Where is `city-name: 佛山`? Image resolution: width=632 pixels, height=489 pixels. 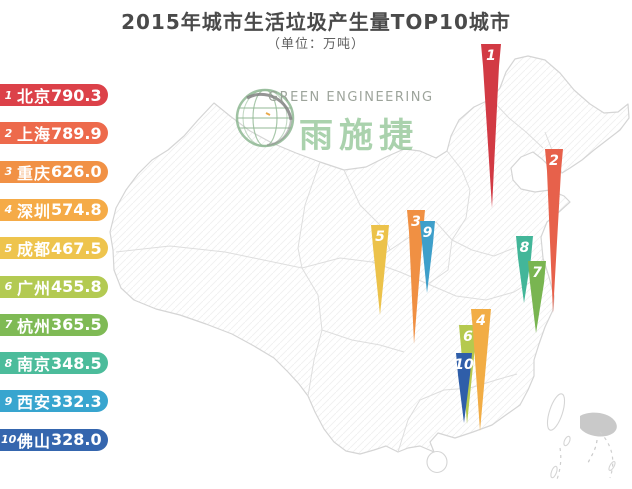 city-name: 佛山 is located at coordinates (34, 441).